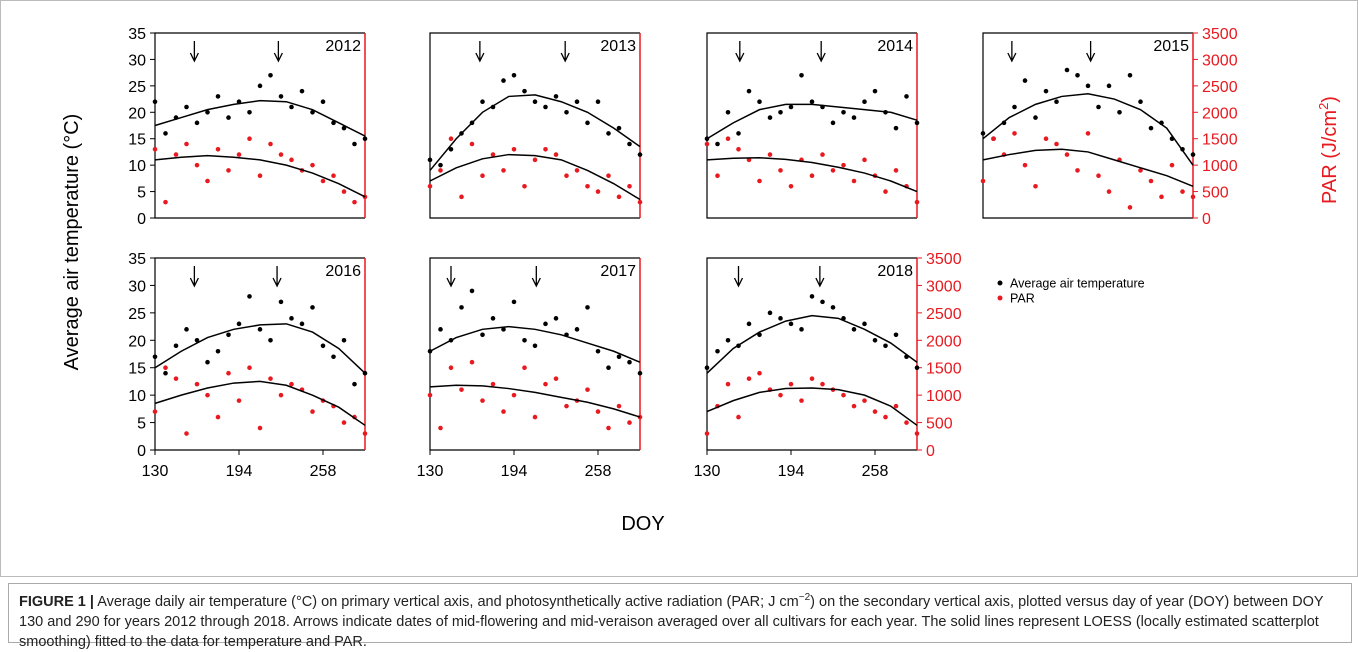 This screenshot has height=652, width=1358. I want to click on y2-title-sup: 2, so click(1323, 106).